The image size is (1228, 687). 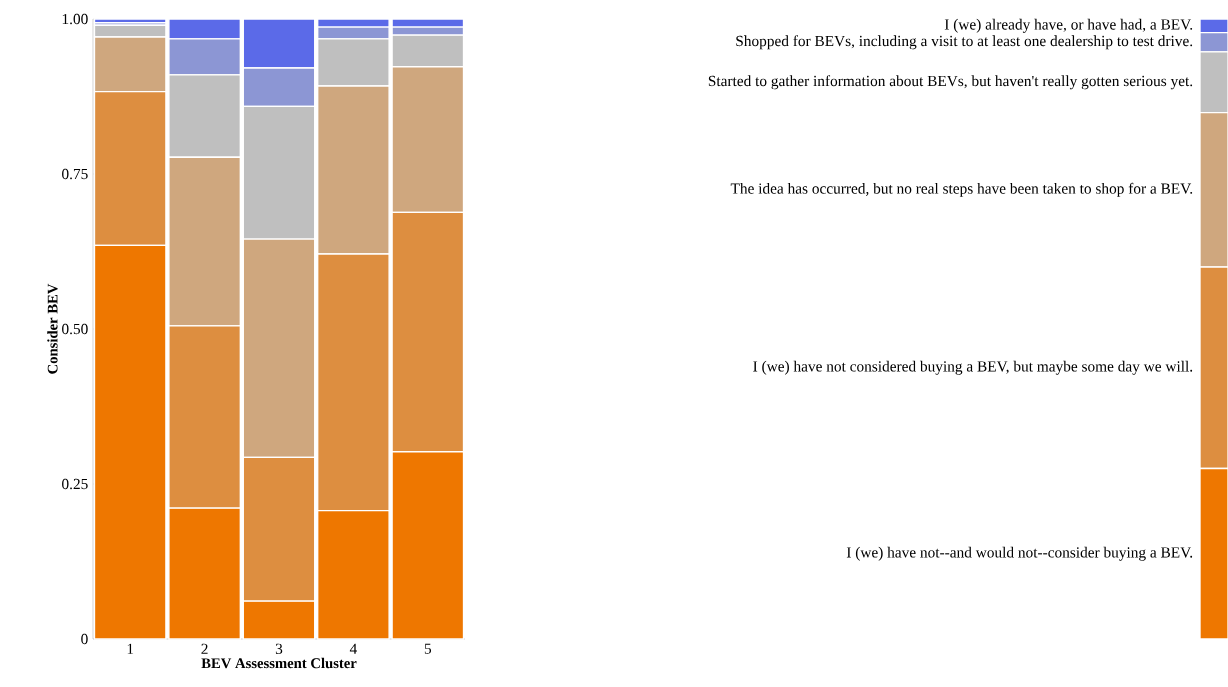 I want to click on y-tick-label: 0.25, so click(x=75, y=484).